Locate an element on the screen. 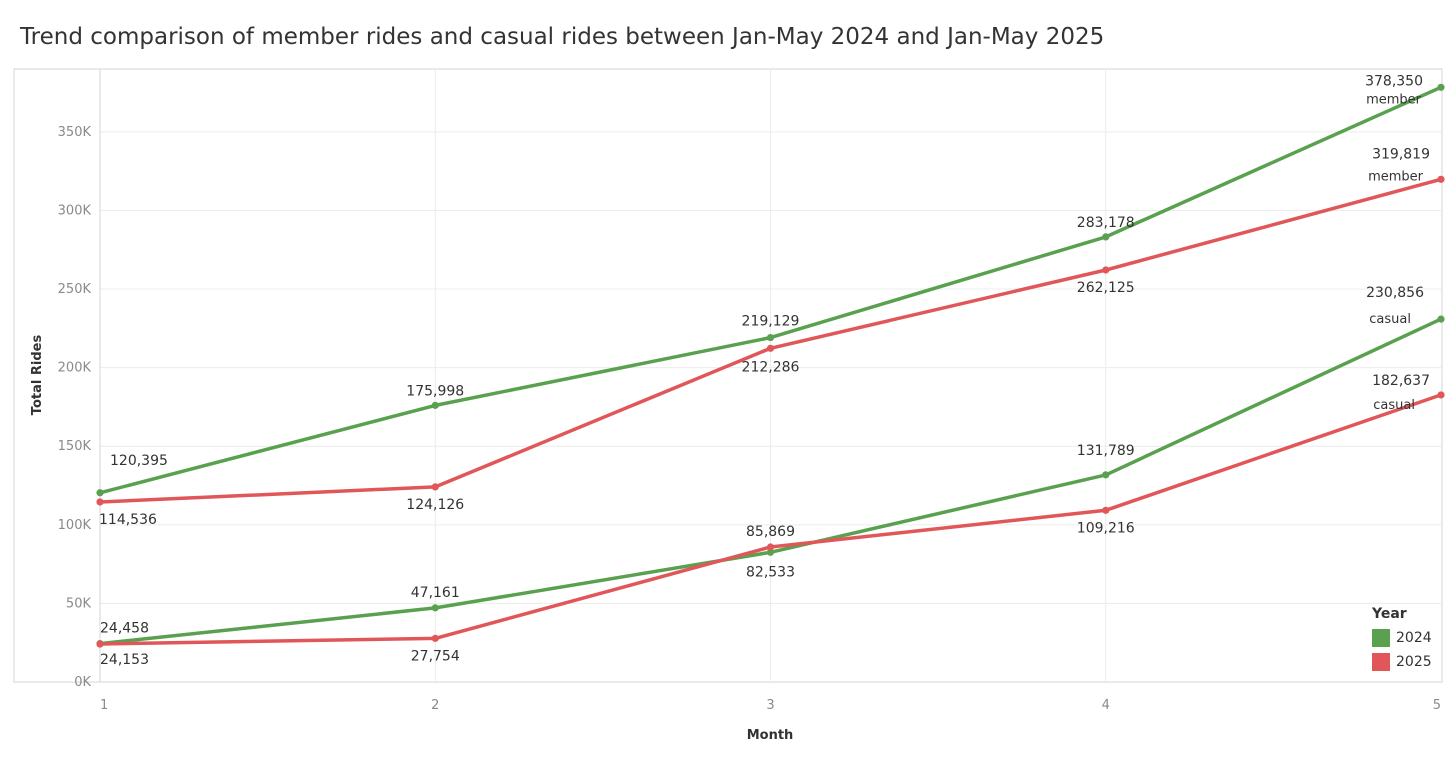 This screenshot has height=769, width=1456. y-tick-label: 250K is located at coordinates (75, 289).